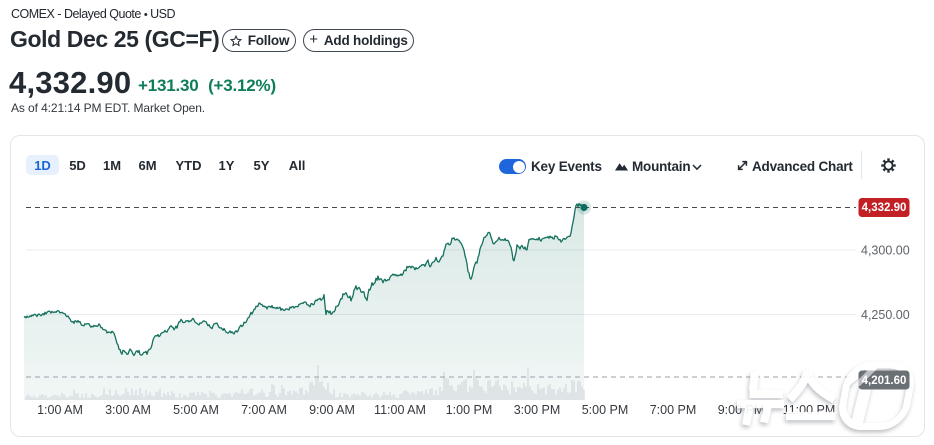  What do you see at coordinates (885, 251) in the screenshot?
I see `svg-text: 4,300.00` at bounding box center [885, 251].